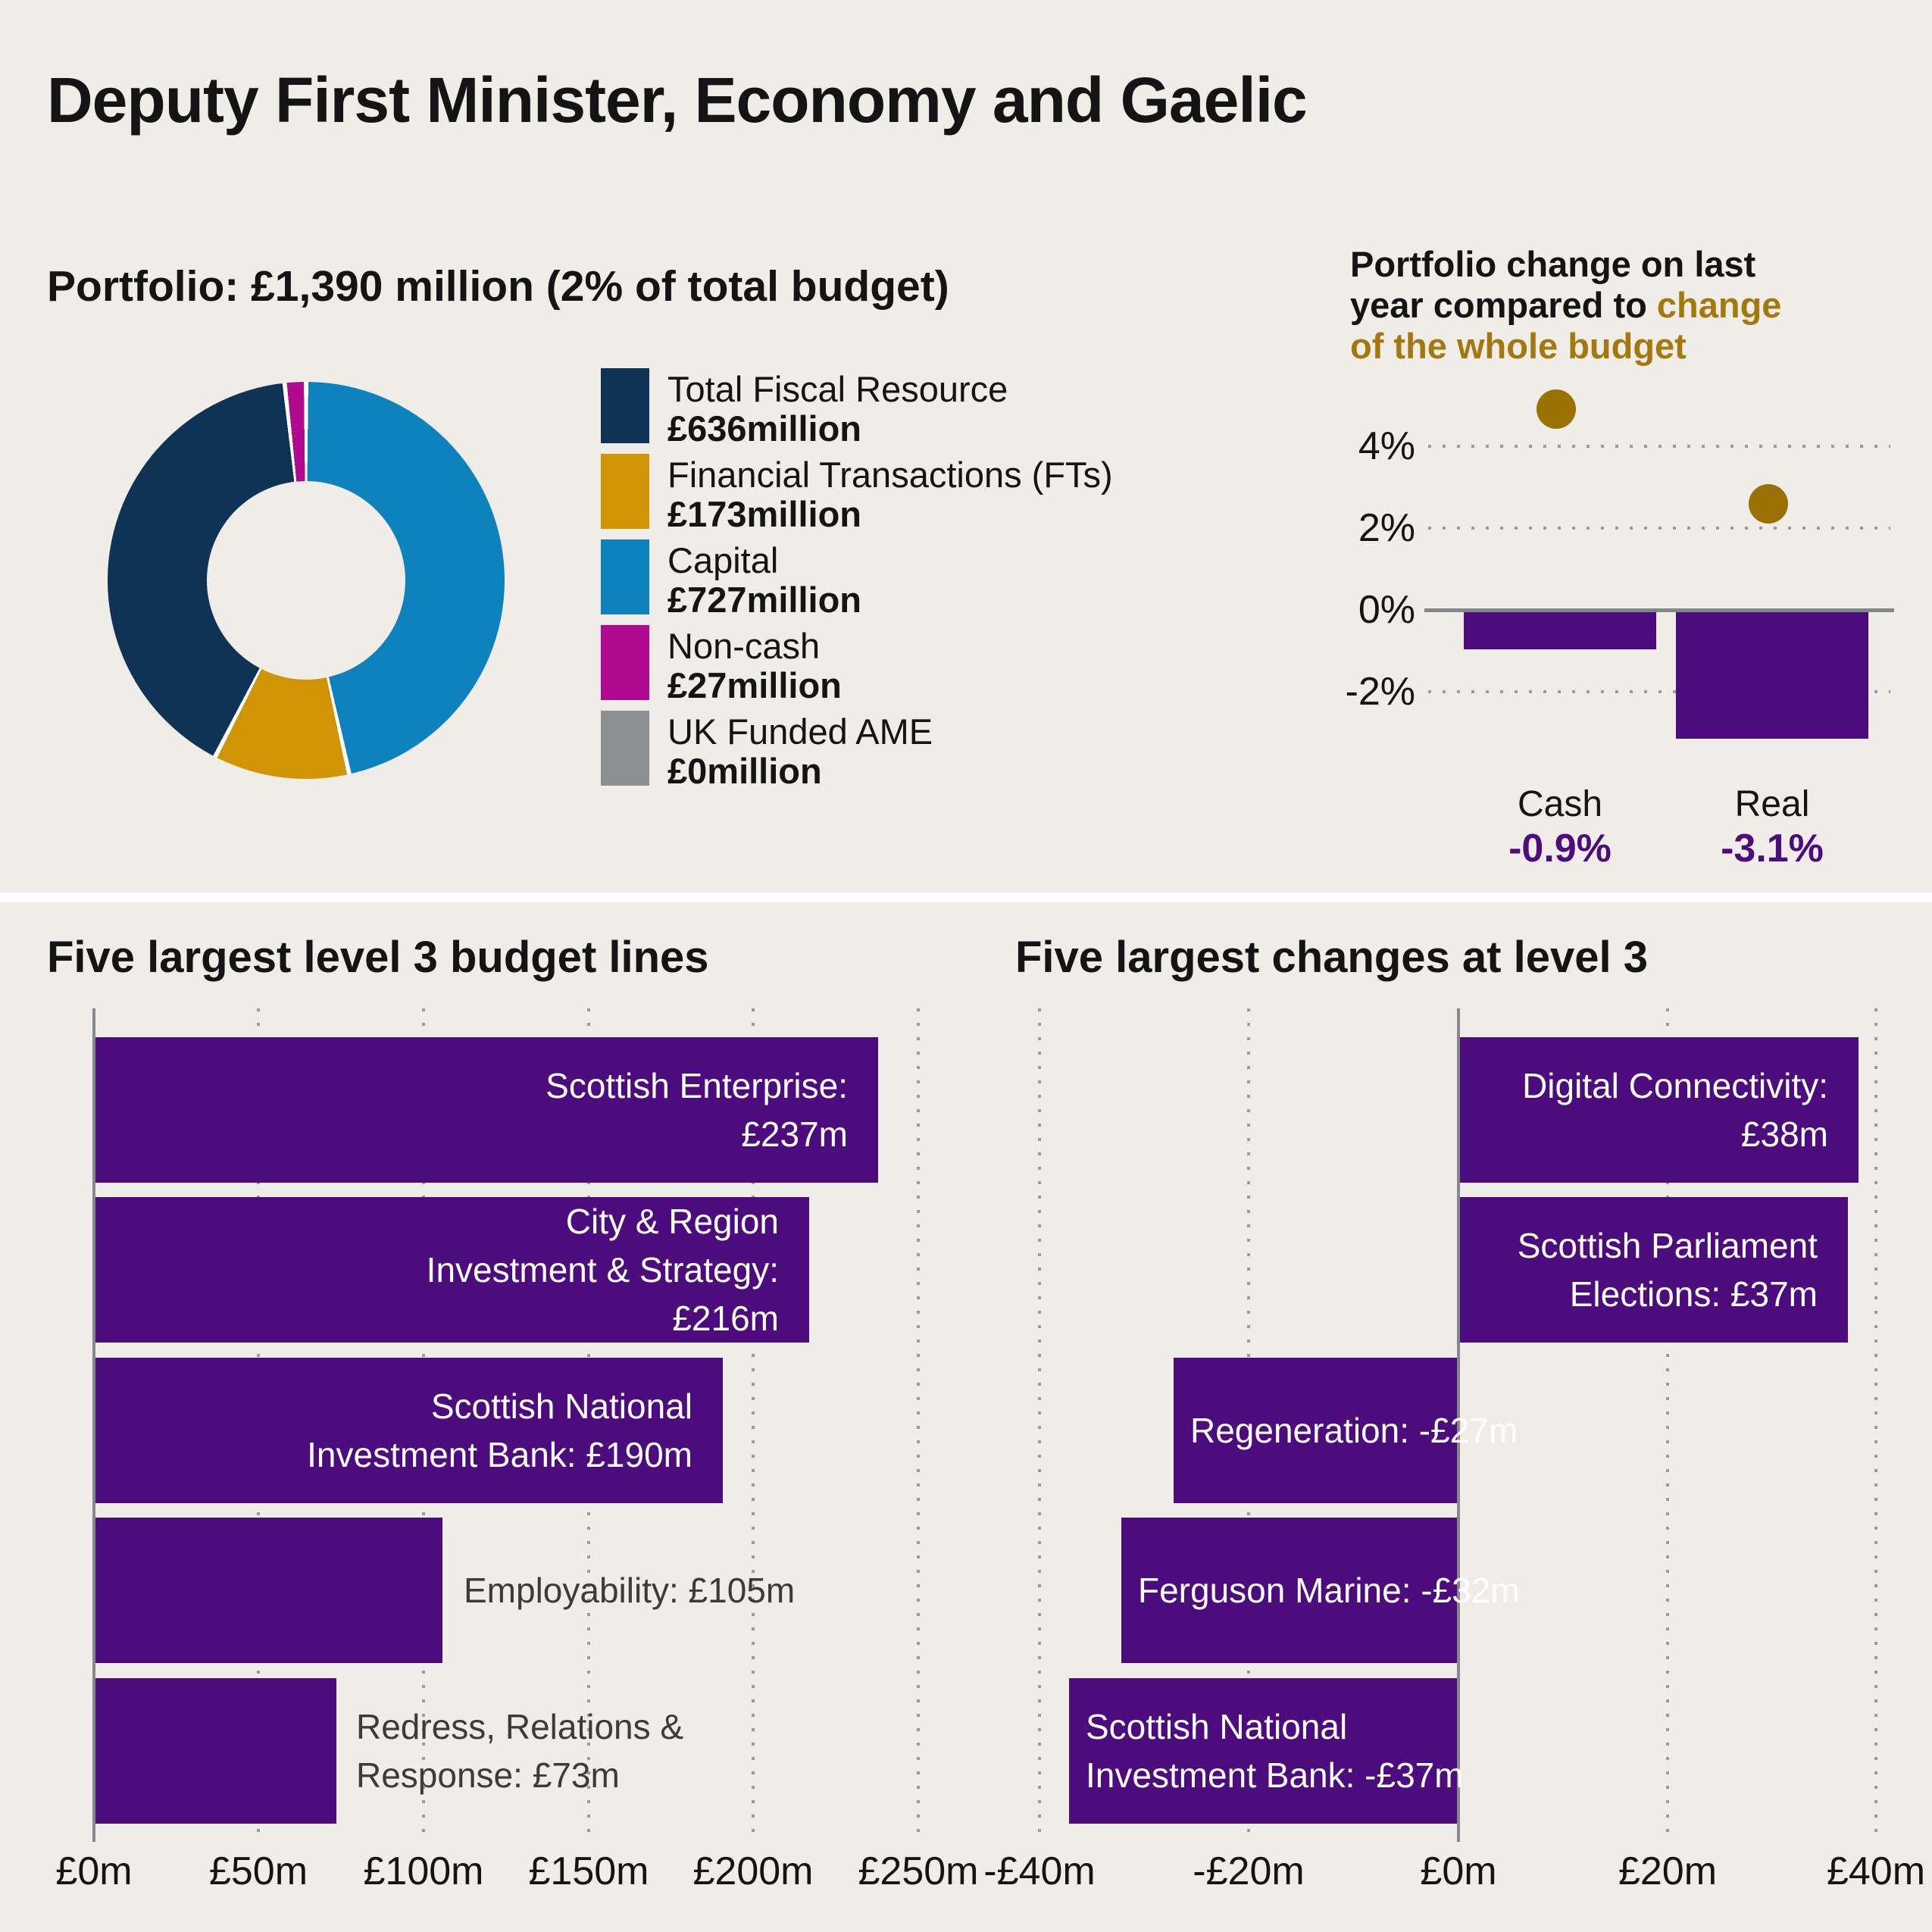 This screenshot has height=1932, width=1932. What do you see at coordinates (258, 1871) in the screenshot?
I see `x-tick-label: £50m` at bounding box center [258, 1871].